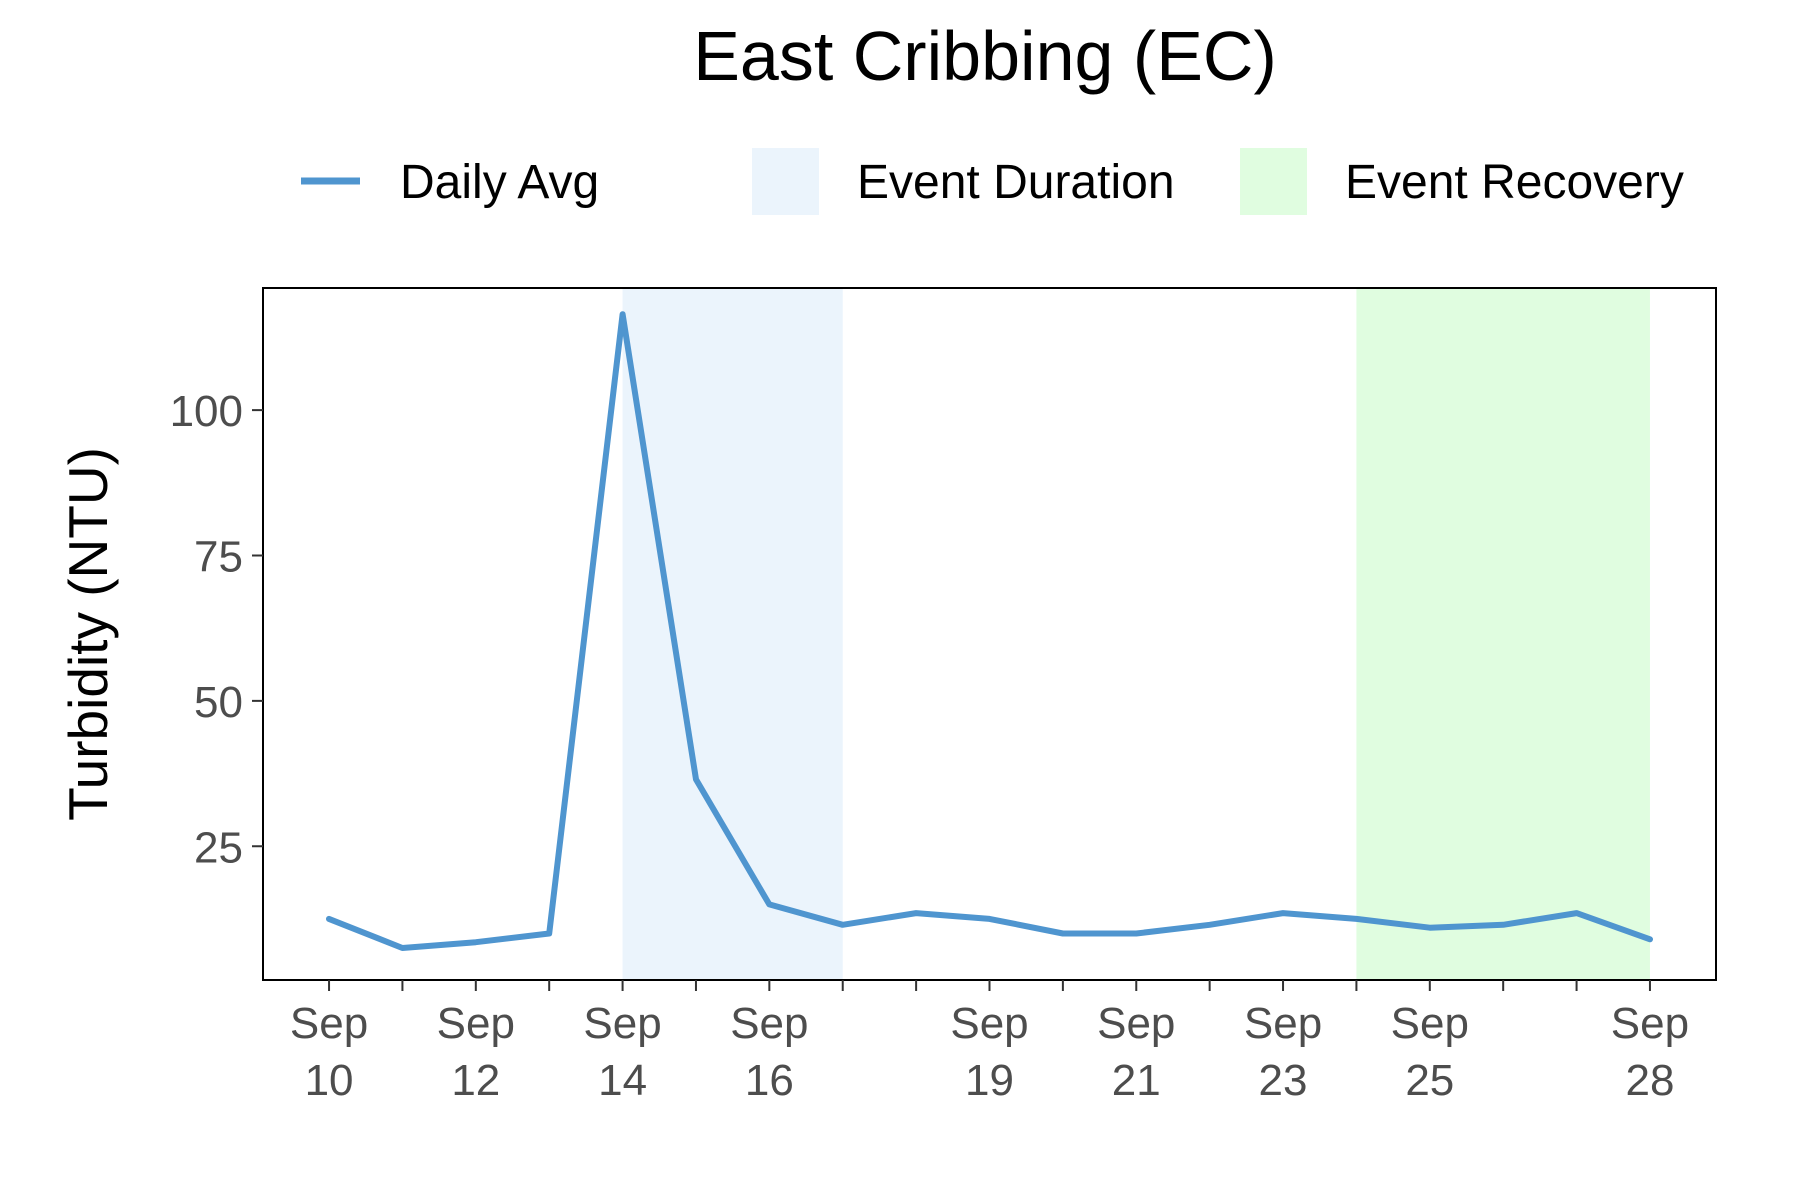  What do you see at coordinates (1016, 182) in the screenshot?
I see `legend-label-event-duration: Event Duration` at bounding box center [1016, 182].